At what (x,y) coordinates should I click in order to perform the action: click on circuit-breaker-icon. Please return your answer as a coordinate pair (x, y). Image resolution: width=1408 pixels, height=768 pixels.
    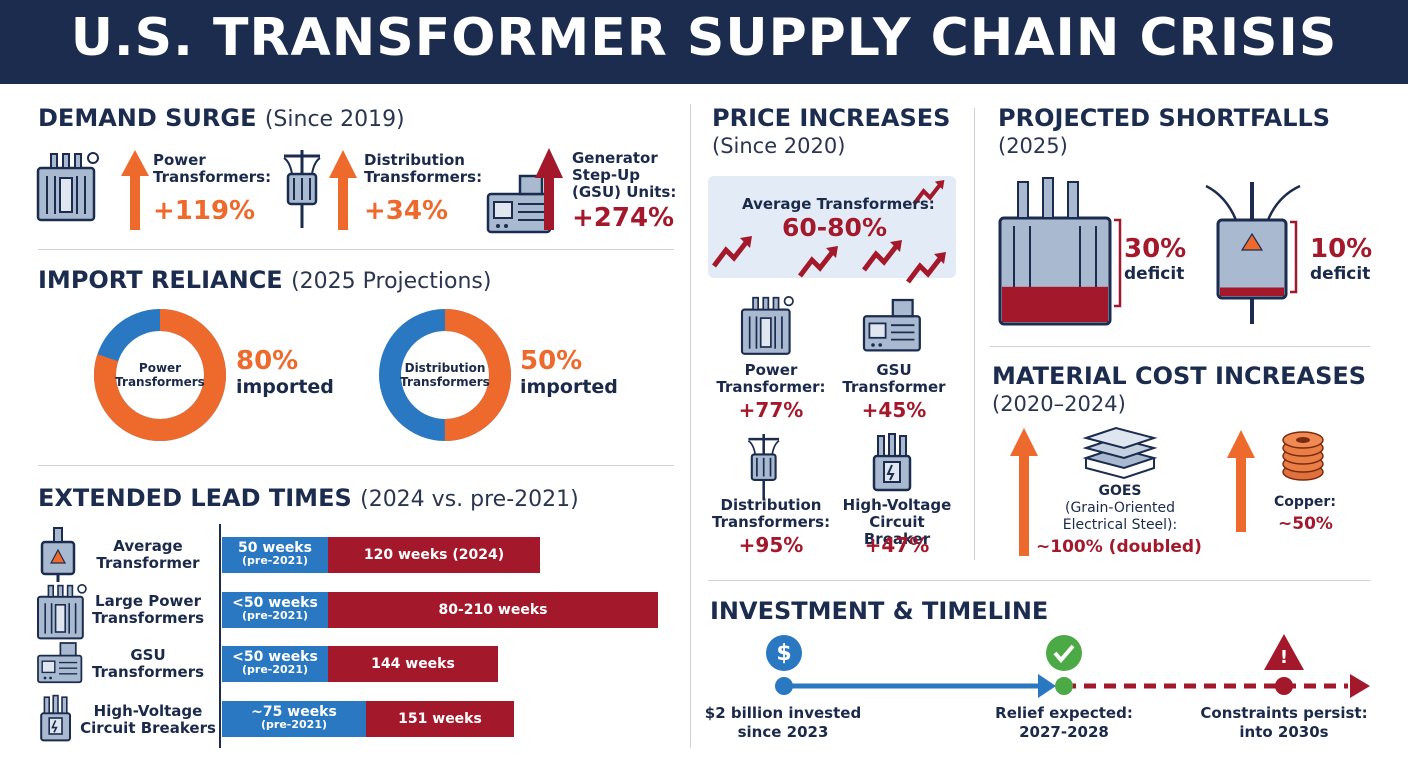
    Looking at the image, I should click on (56, 718).